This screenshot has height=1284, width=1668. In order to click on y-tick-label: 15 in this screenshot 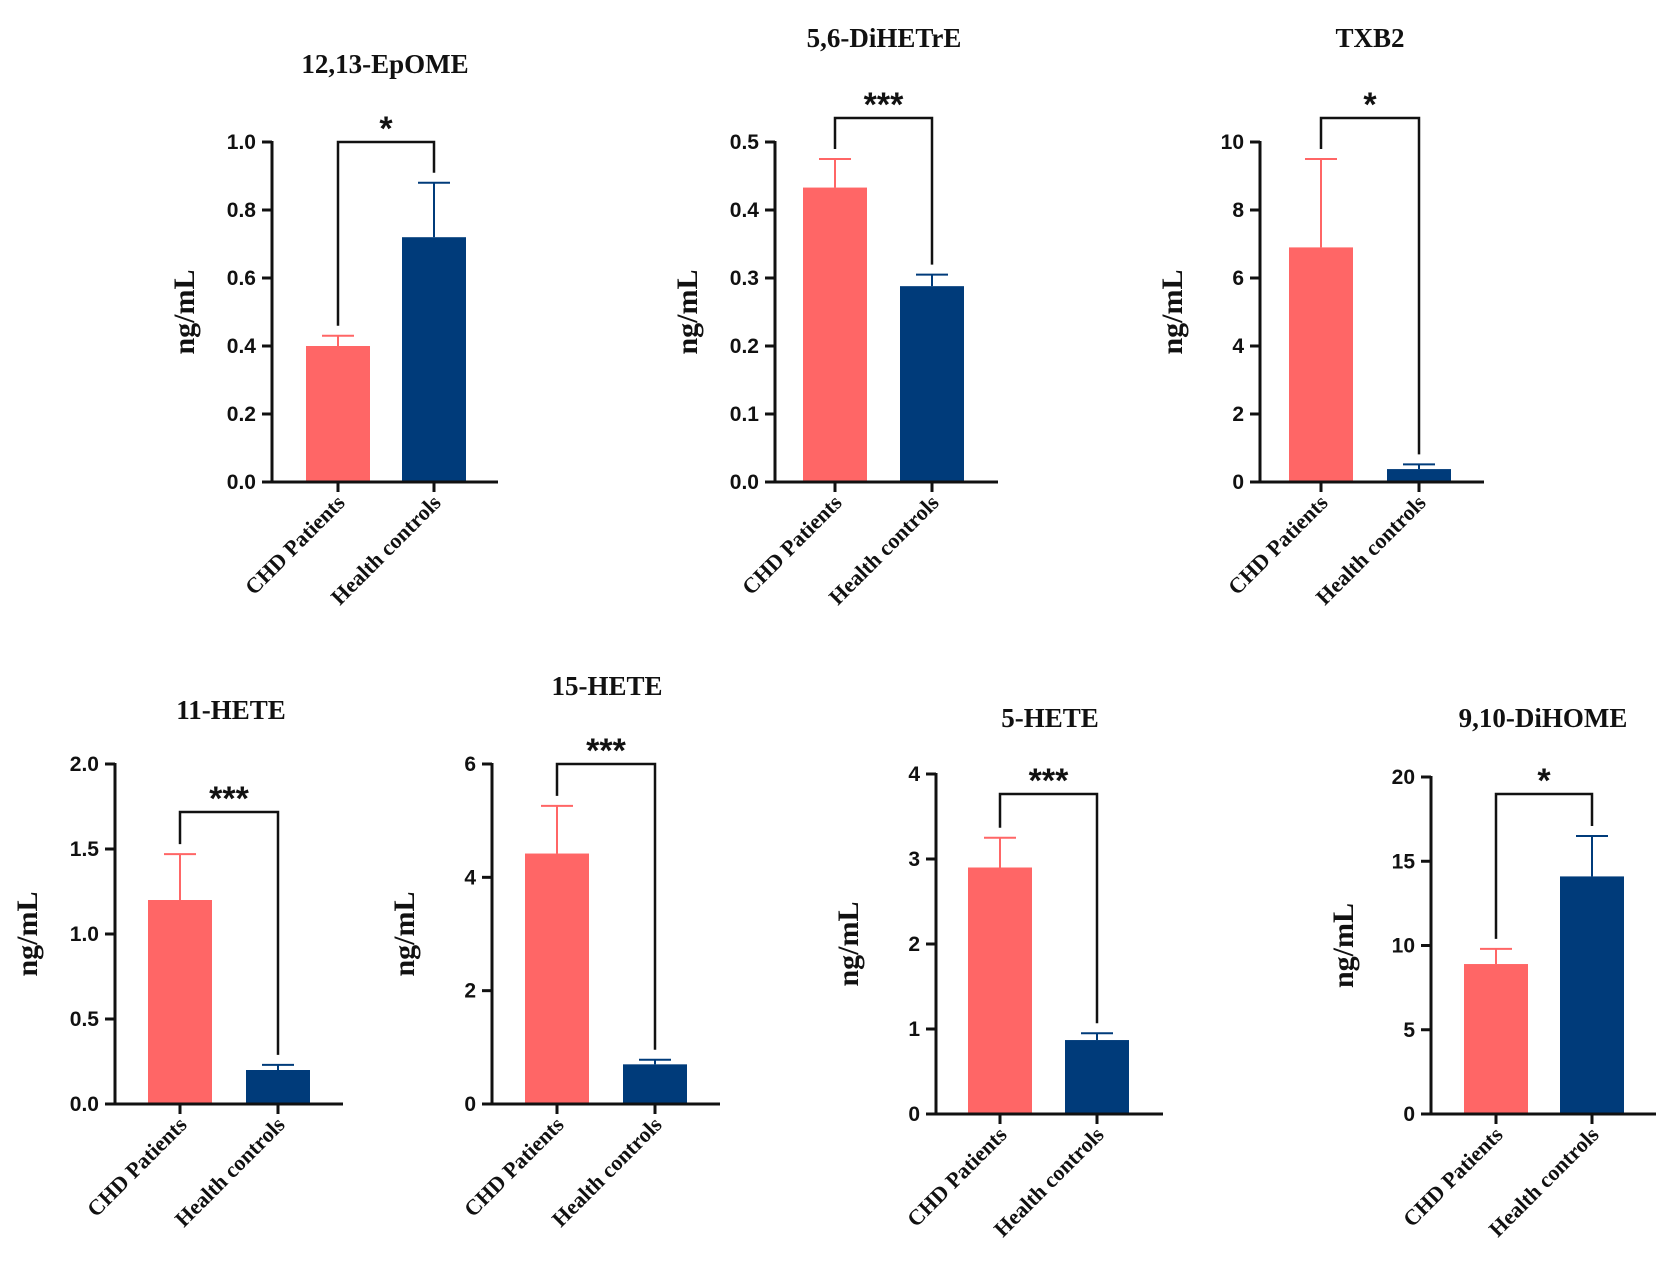, I will do `click(1404, 861)`.